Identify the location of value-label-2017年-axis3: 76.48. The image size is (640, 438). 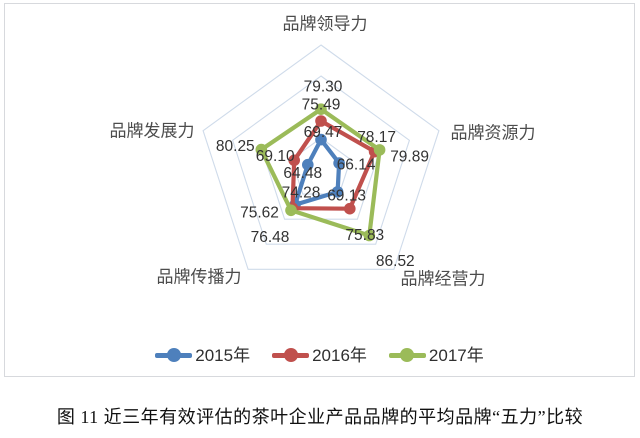
(270, 237).